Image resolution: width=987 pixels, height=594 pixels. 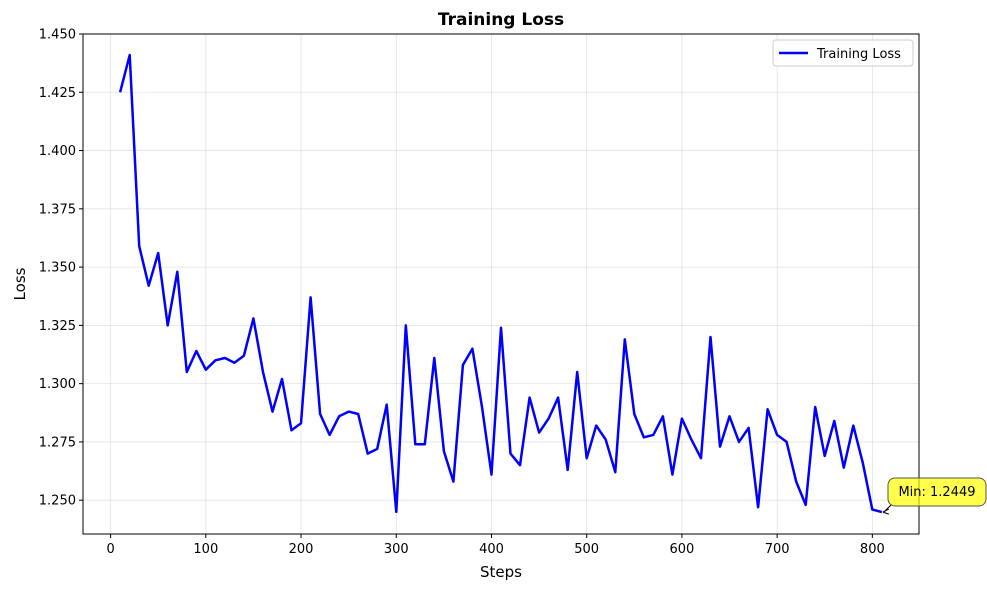 What do you see at coordinates (57, 35) in the screenshot?
I see `y-tick-label: 1.450` at bounding box center [57, 35].